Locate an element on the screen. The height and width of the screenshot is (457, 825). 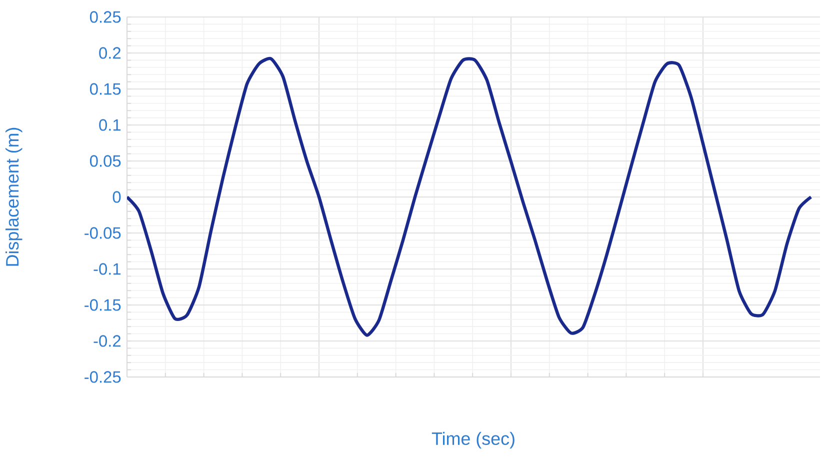
y-tick-label: 0.05 is located at coordinates (105, 161).